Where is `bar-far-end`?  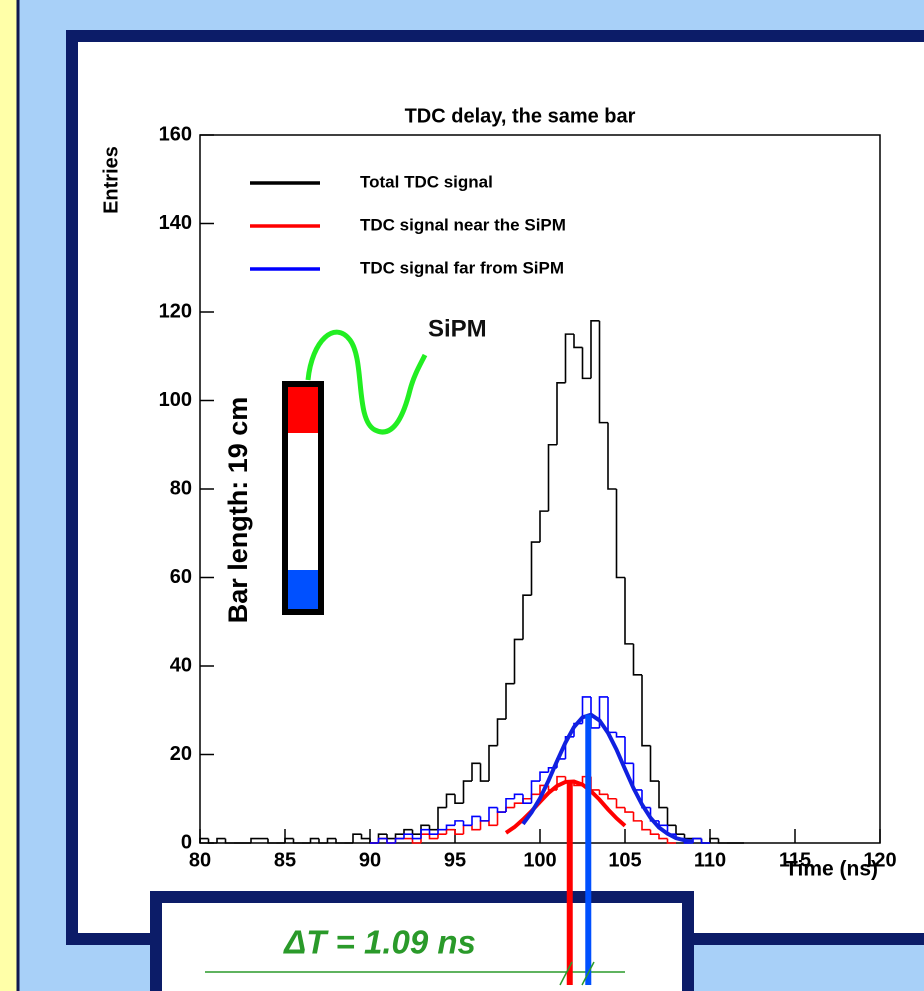
bar-far-end is located at coordinates (303, 589).